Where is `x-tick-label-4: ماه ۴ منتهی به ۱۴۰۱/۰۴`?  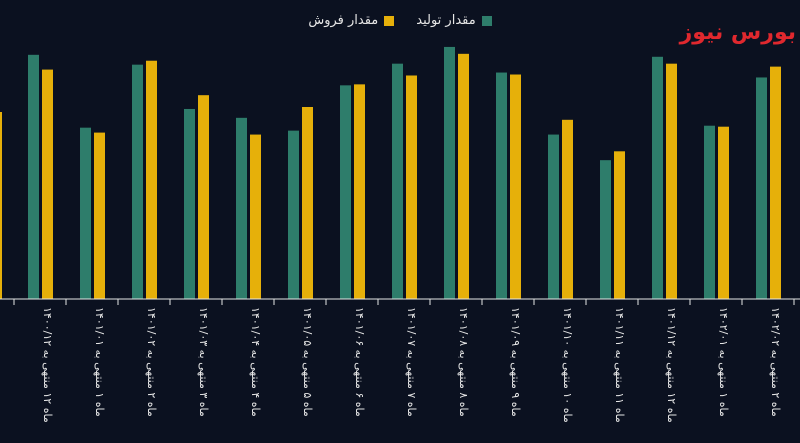 x-tick-label-4: ماه ۴ منتهی به ۱۴۰۱/۰۴ is located at coordinates (255, 362).